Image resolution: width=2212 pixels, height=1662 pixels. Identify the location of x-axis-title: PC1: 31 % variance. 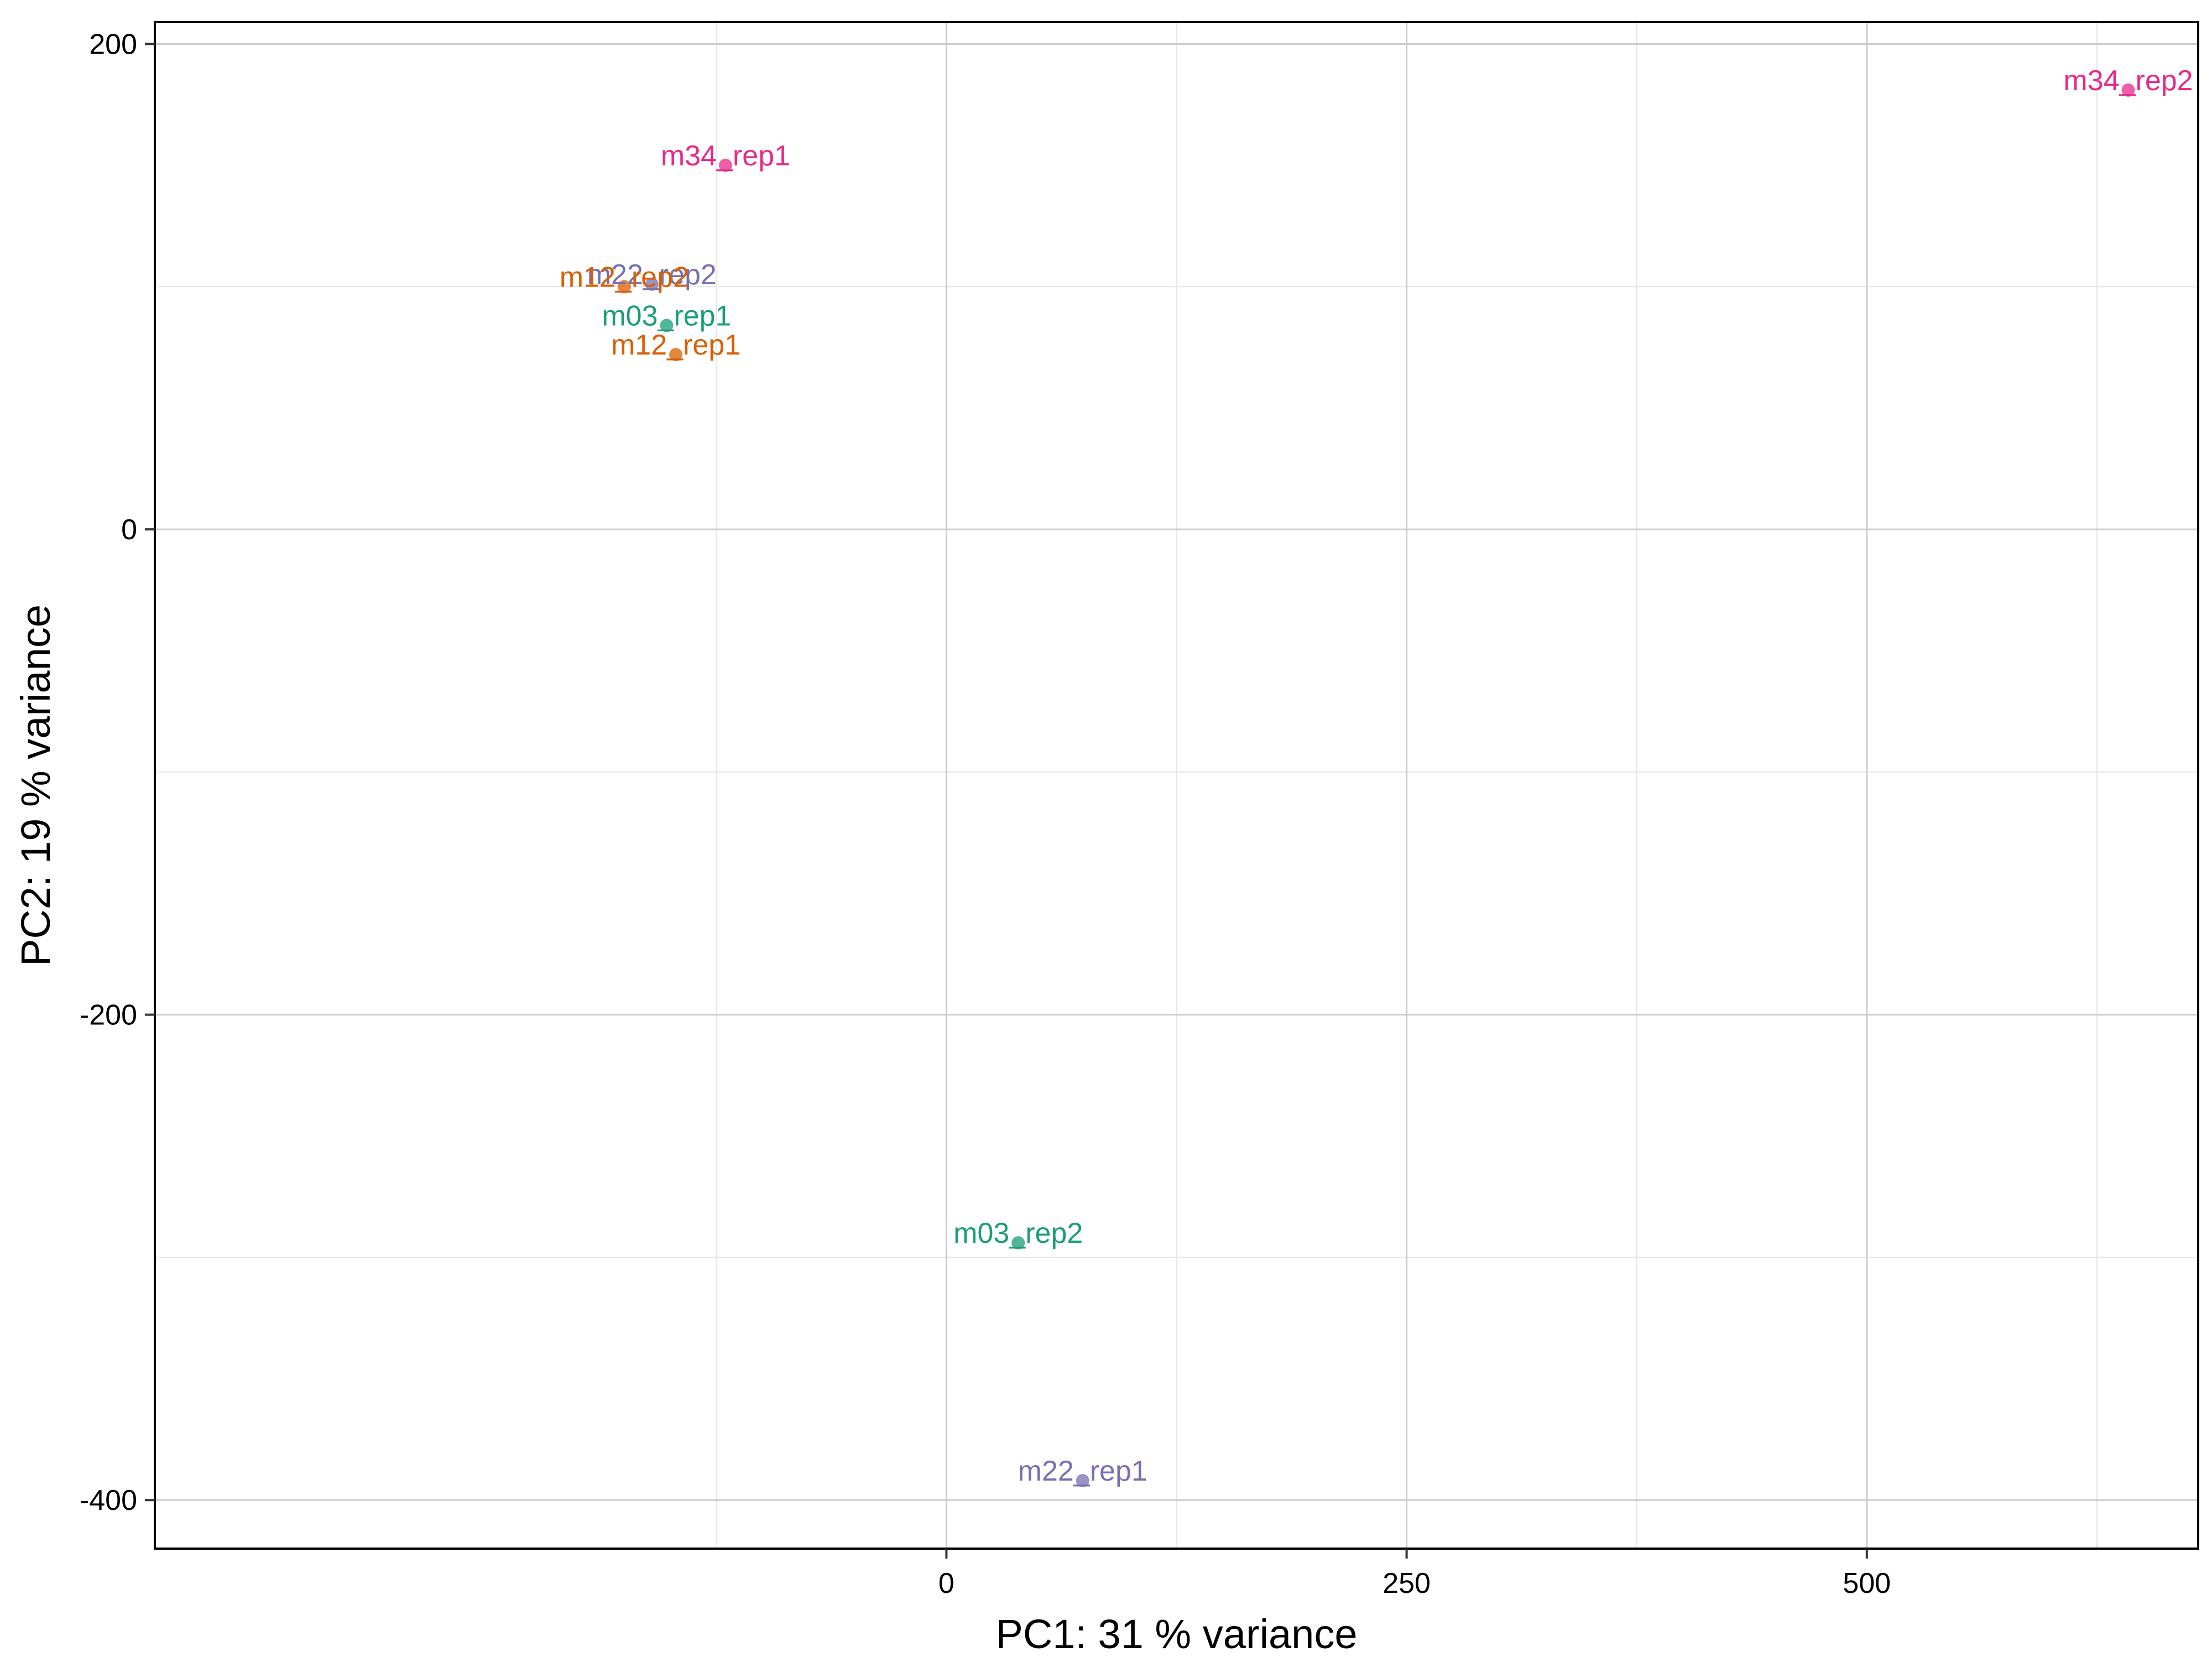
(1176, 1634).